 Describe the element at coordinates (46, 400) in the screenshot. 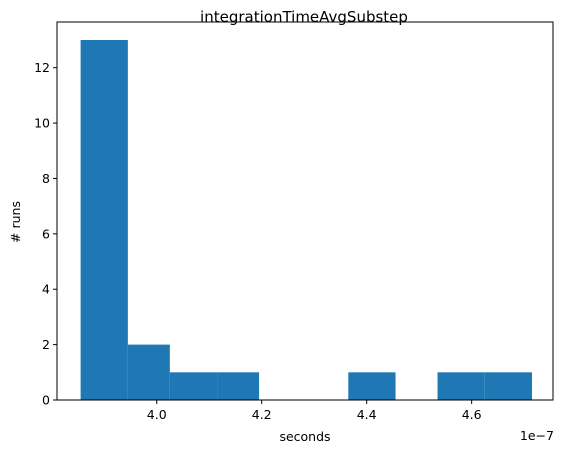

I see `y-tick-label: 0` at that location.